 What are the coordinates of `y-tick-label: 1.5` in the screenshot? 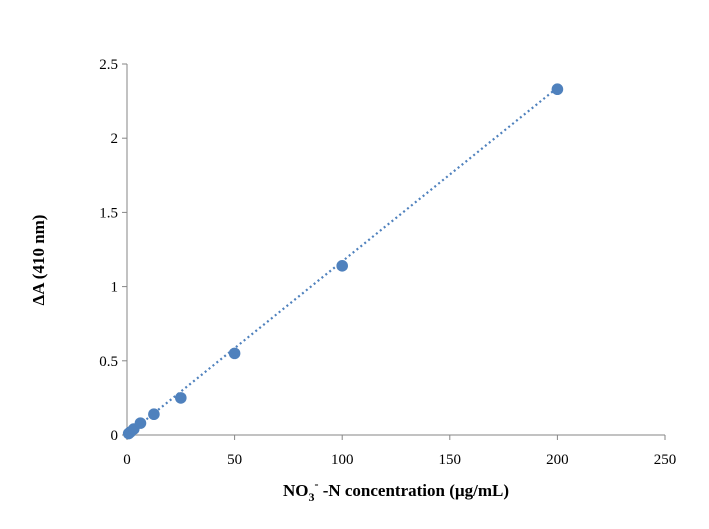 It's located at (108, 213).